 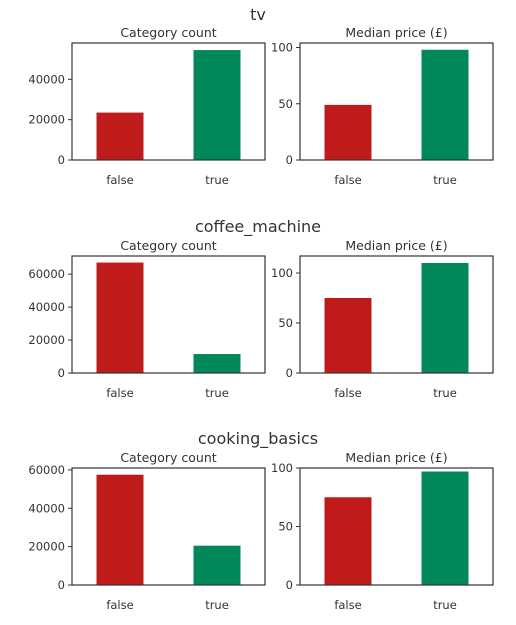 I want to click on group-title: coffee_machine, so click(x=258, y=227).